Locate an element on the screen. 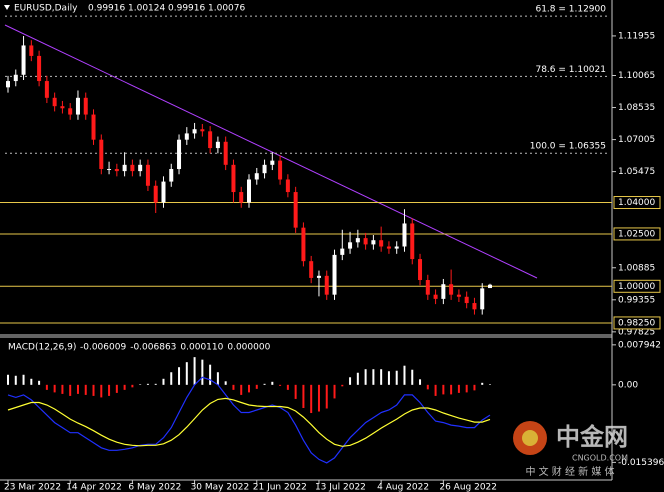  watermark-logo-icon is located at coordinates (530, 438).